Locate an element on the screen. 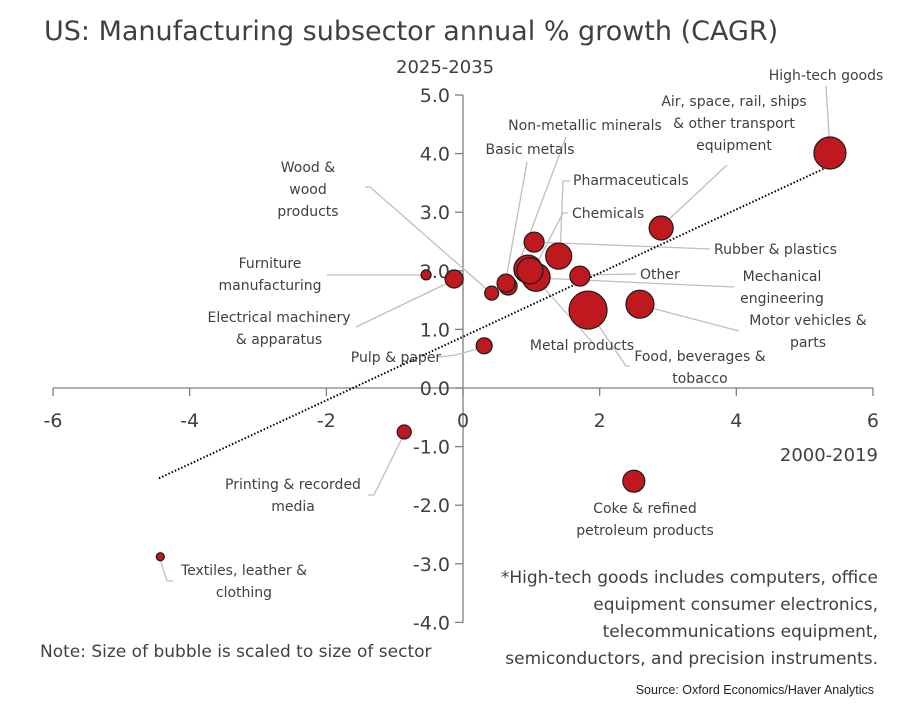 The image size is (902, 720). y-tick-label: 3.0 is located at coordinates (435, 213).